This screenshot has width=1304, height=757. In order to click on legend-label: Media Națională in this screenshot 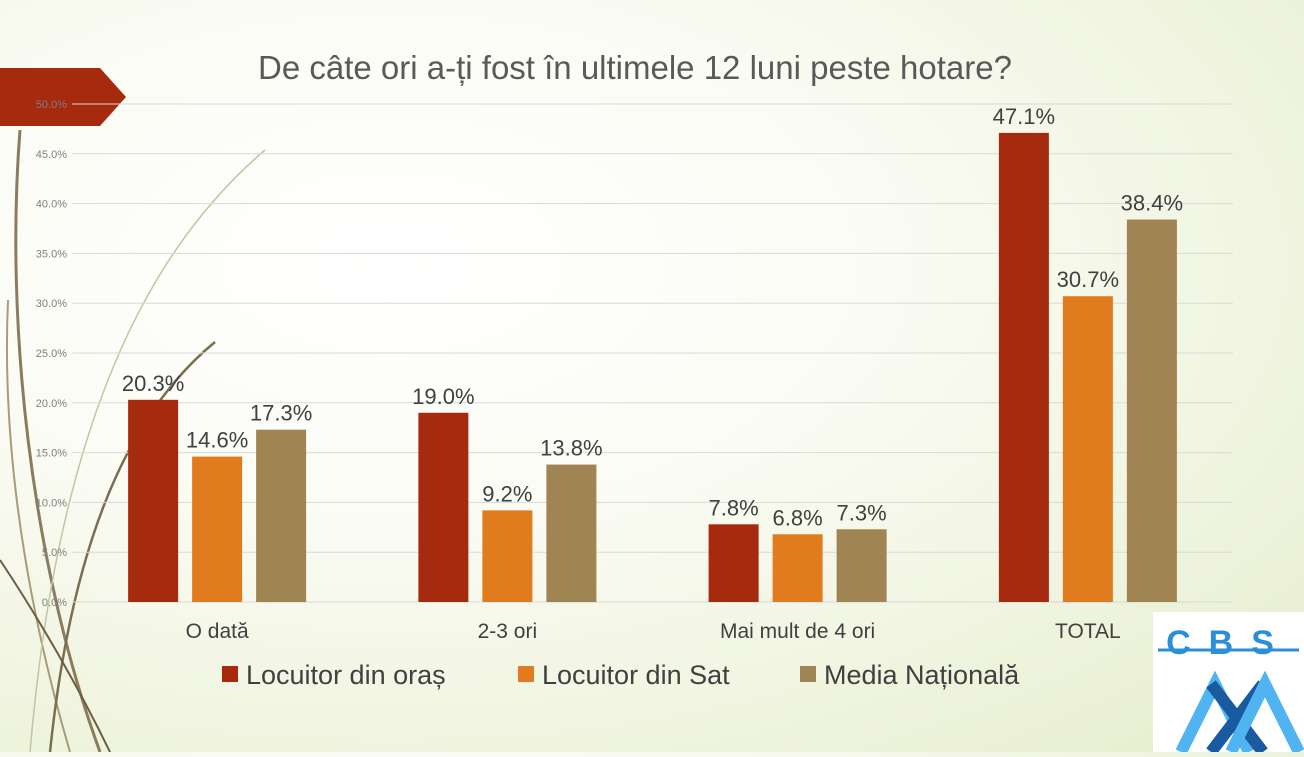, I will do `click(922, 675)`.